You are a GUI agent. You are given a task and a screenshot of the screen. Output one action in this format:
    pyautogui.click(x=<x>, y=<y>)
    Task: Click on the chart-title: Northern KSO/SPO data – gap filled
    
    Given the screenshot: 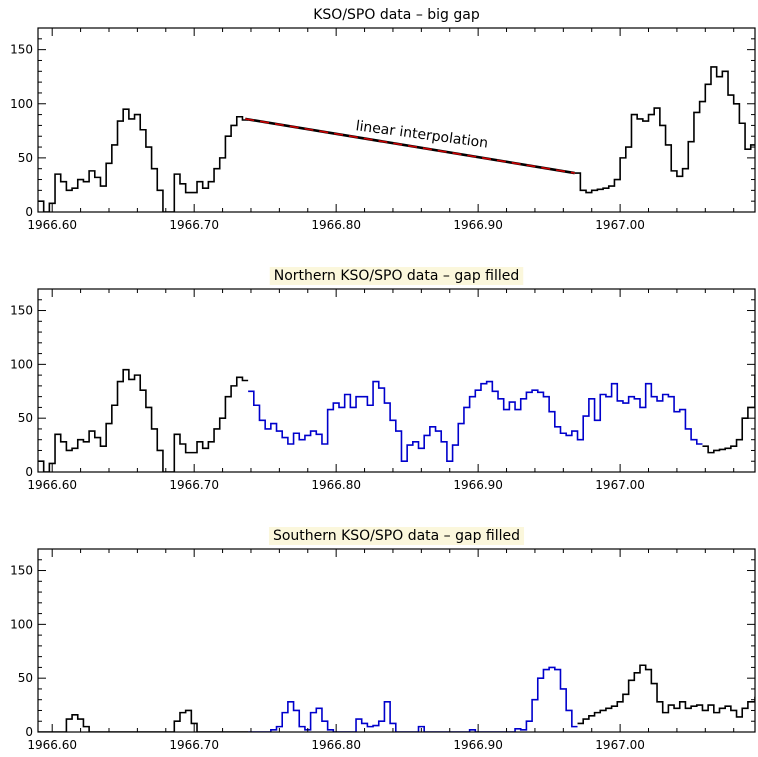 What is the action you would take?
    pyautogui.click(x=397, y=276)
    